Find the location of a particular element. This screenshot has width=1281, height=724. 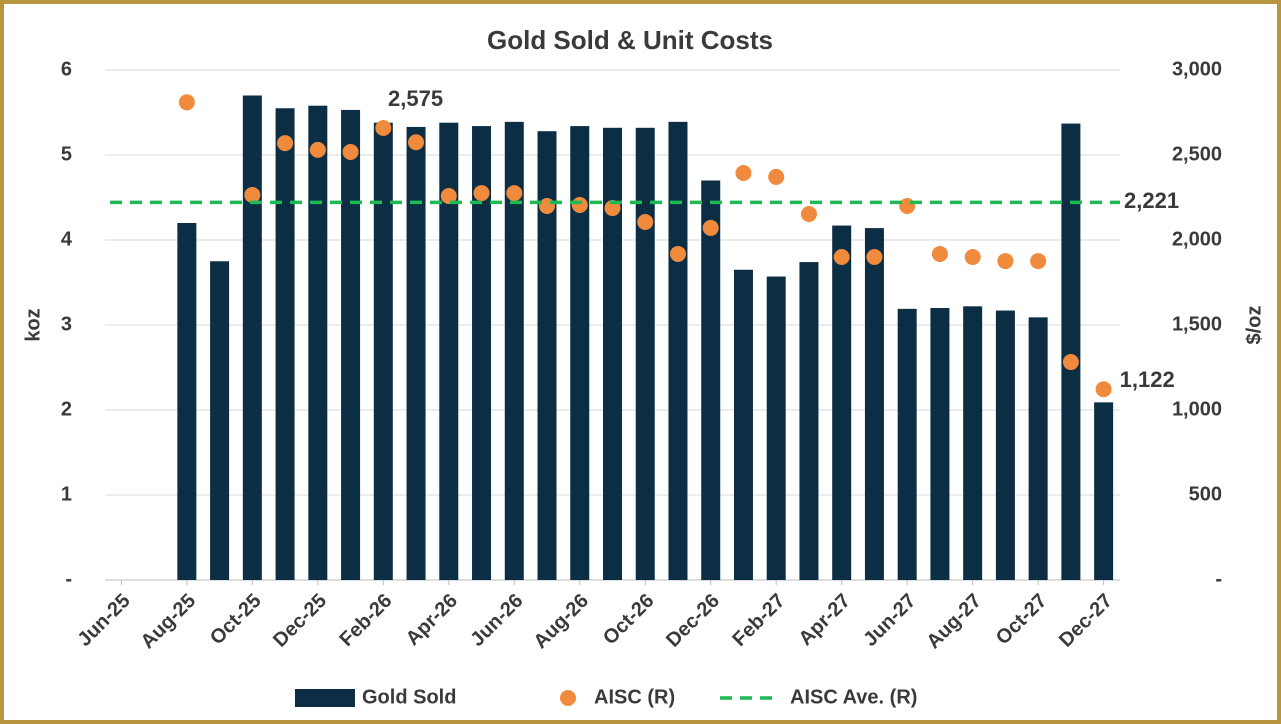

y-tick-label: - is located at coordinates (68, 579).